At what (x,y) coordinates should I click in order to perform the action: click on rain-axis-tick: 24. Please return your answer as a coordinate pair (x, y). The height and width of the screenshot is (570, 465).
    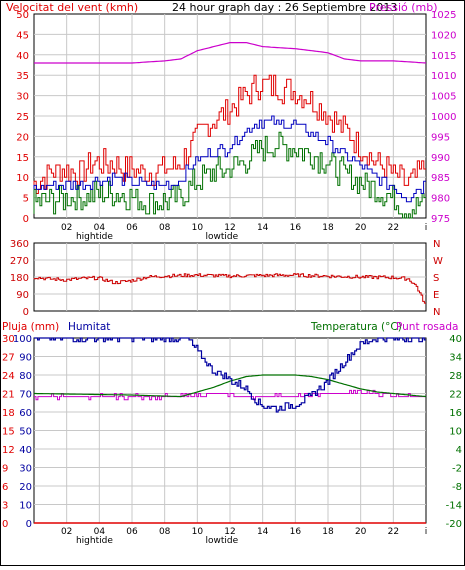
    Looking at the image, I should click on (8, 376).